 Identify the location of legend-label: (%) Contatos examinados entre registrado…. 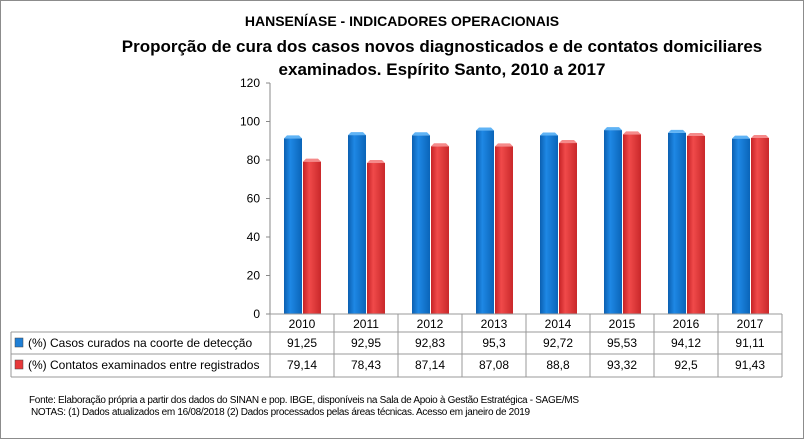
(143, 365).